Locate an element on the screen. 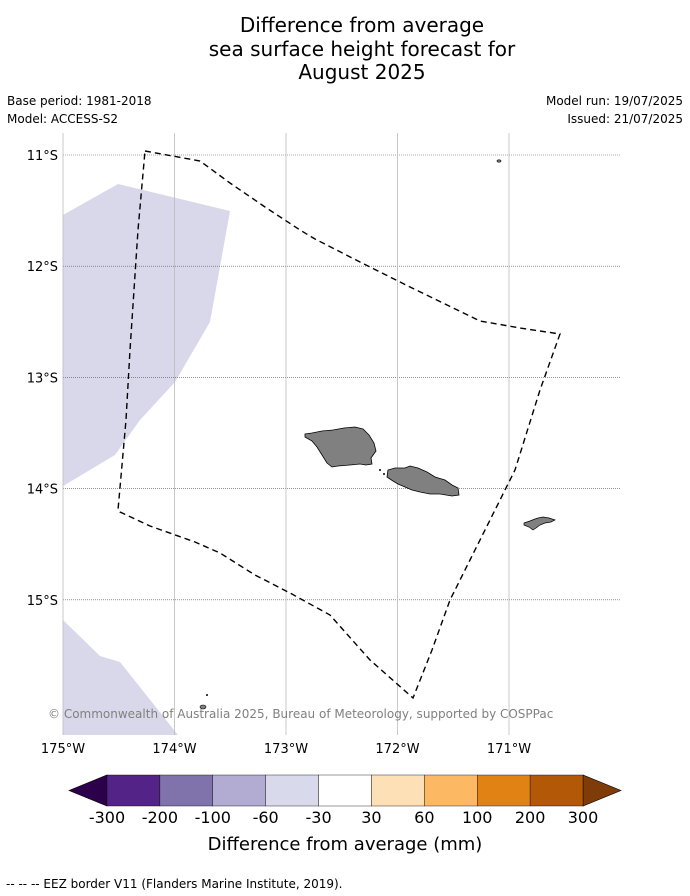 This screenshot has width=690, height=896. title-line-1: Difference from average is located at coordinates (362, 25).